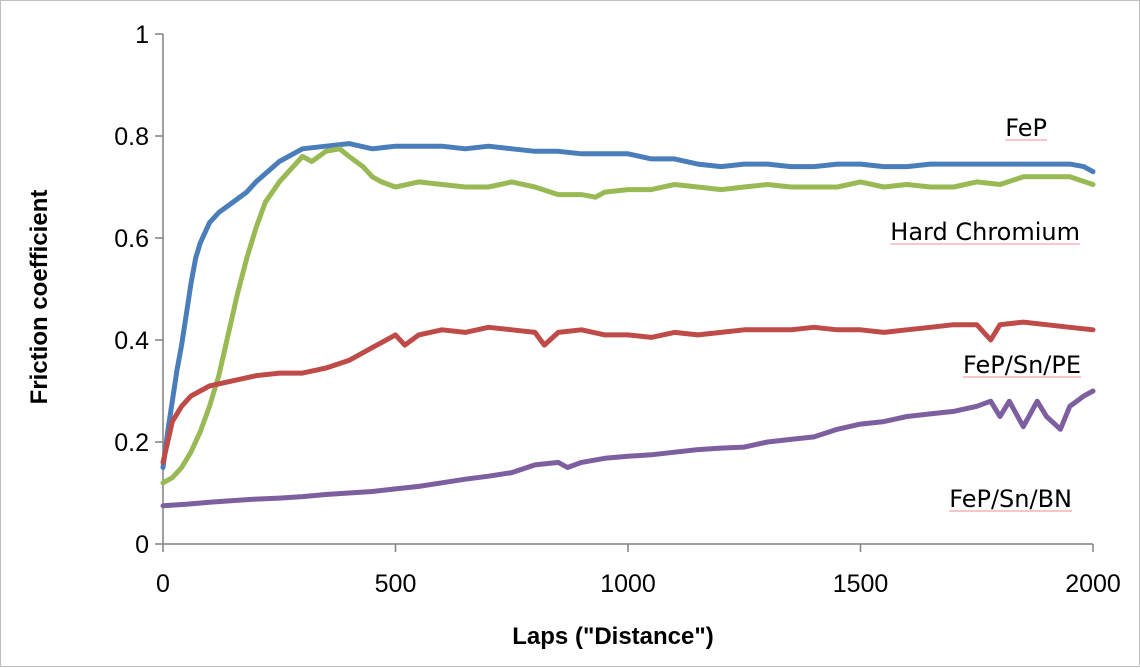 This screenshot has height=668, width=1140. What do you see at coordinates (131, 239) in the screenshot?
I see `y-tick-label: 0.6` at bounding box center [131, 239].